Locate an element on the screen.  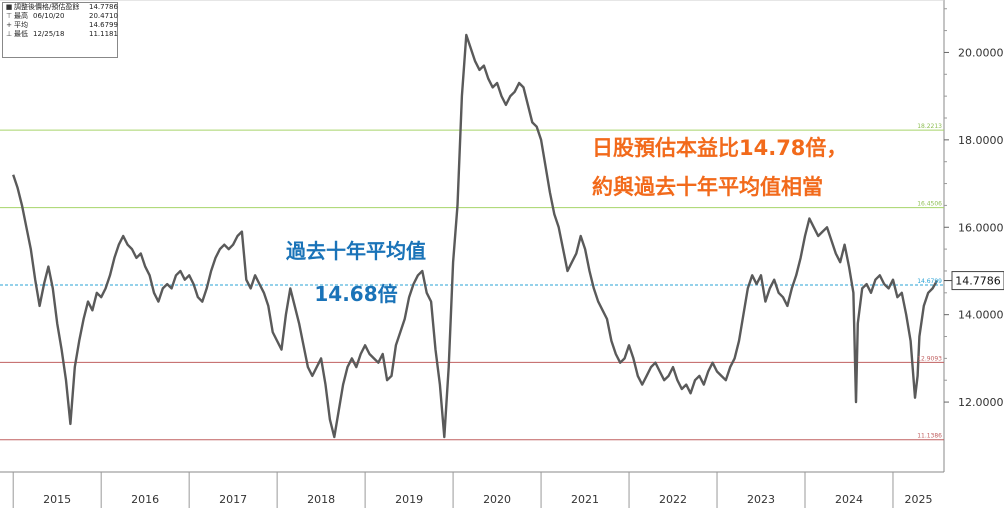
legend-date: 12/25/18 is located at coordinates (49, 34).